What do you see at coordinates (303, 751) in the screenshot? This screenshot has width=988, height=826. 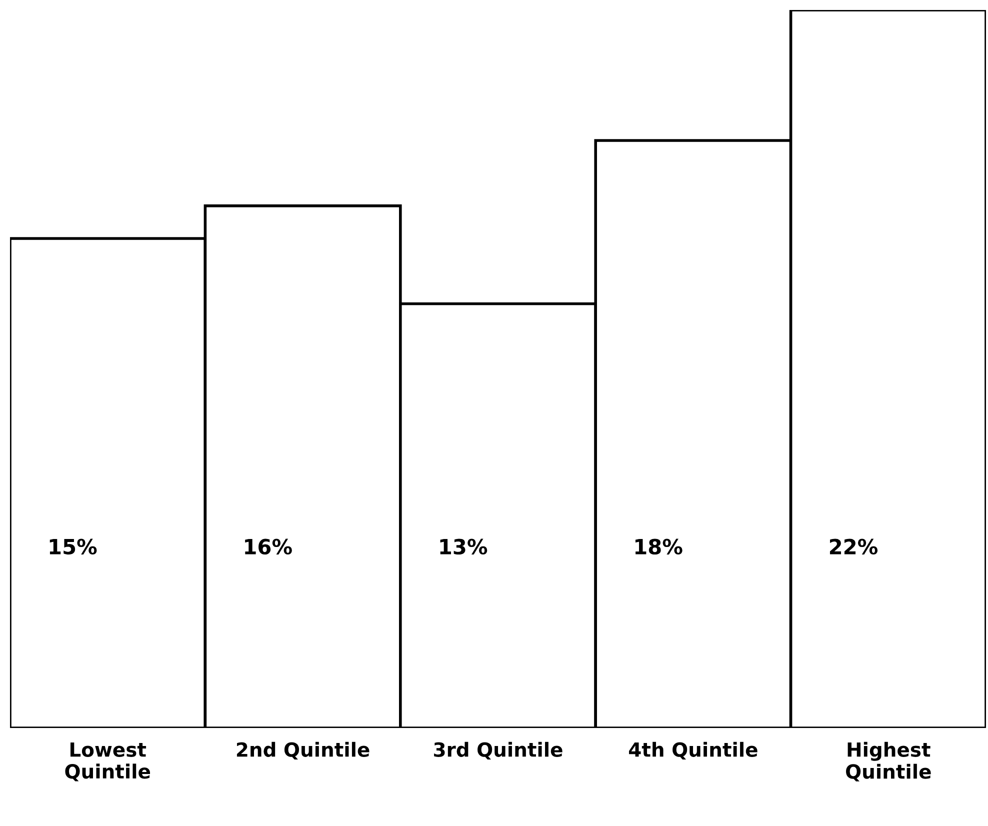 I see `x-tick-label: 2nd Quintile` at bounding box center [303, 751].